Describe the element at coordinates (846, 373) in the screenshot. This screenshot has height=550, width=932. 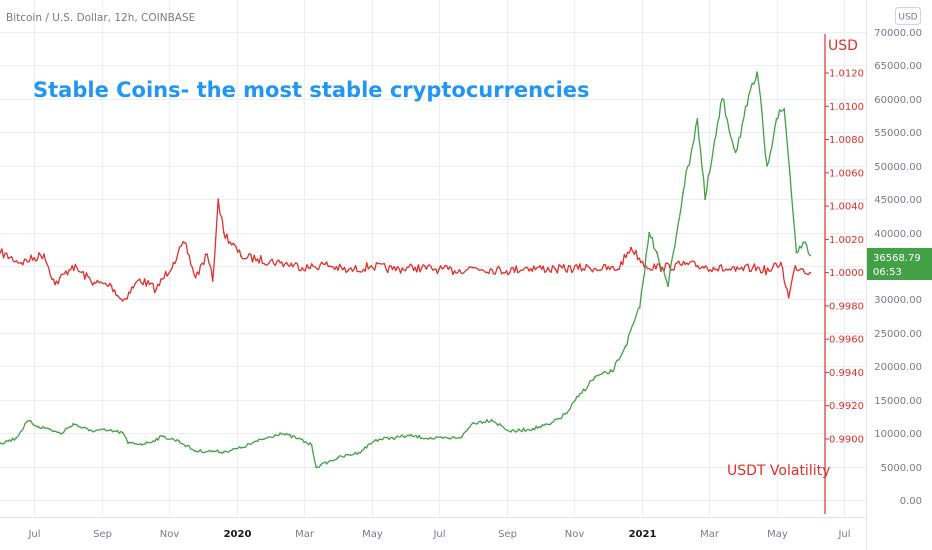
I see `usdt-tick-label: 0.9940` at that location.